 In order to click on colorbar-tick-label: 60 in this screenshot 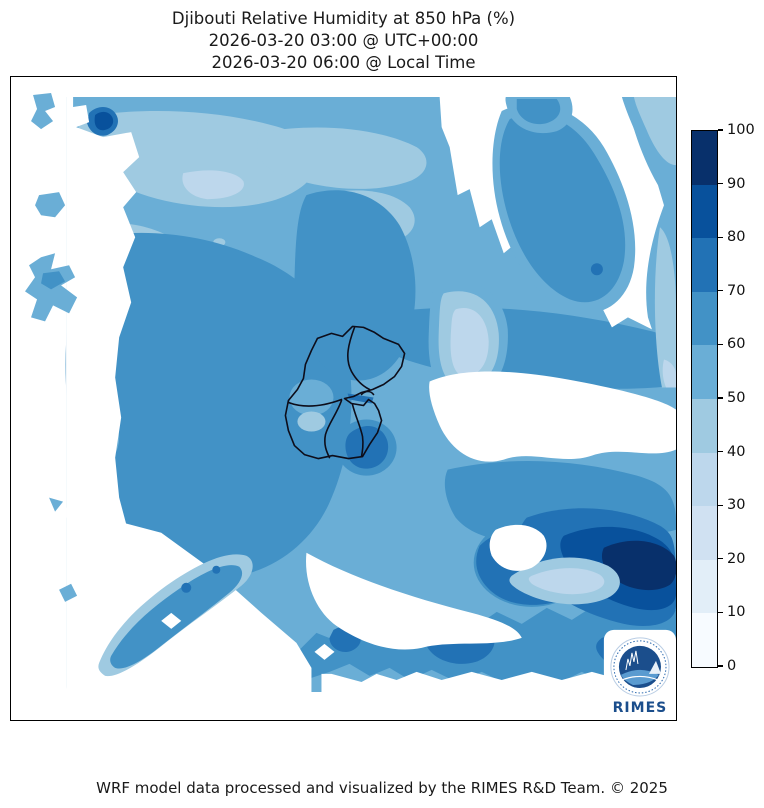, I will do `click(736, 344)`.